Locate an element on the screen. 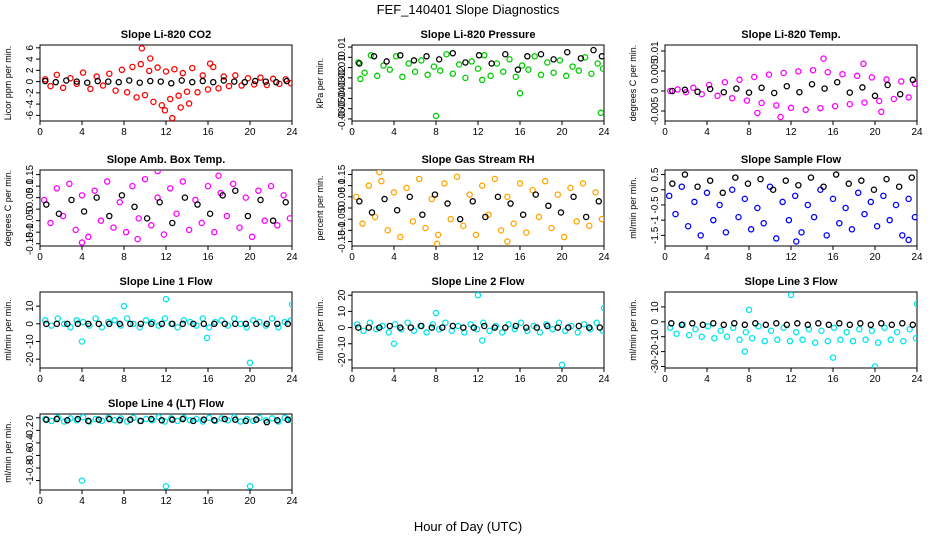 This screenshot has height=540, width=936. y-tick-label: 0.15 is located at coordinates (30, 174).